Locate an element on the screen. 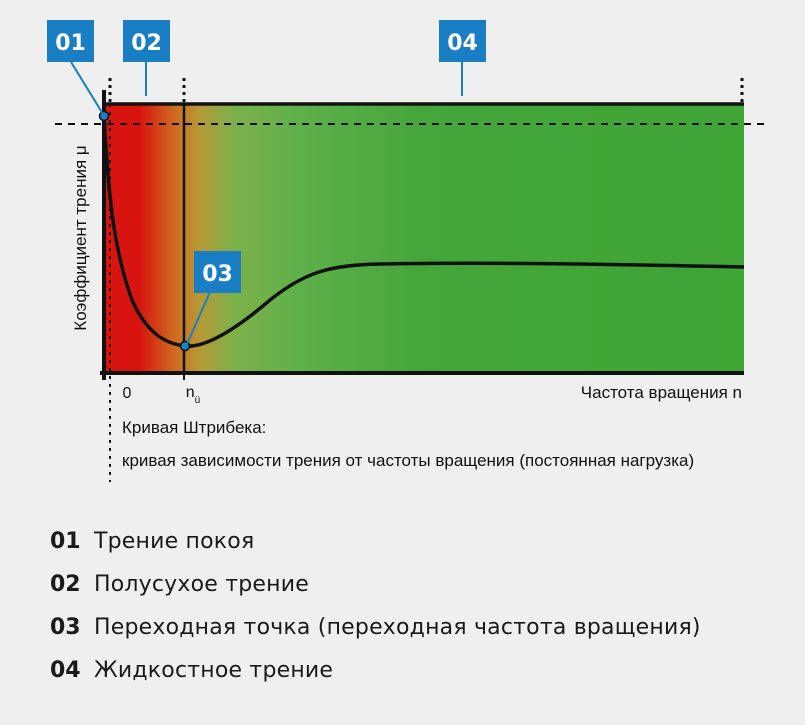 The height and width of the screenshot is (725, 805). legend-number: 03 is located at coordinates (65, 627).